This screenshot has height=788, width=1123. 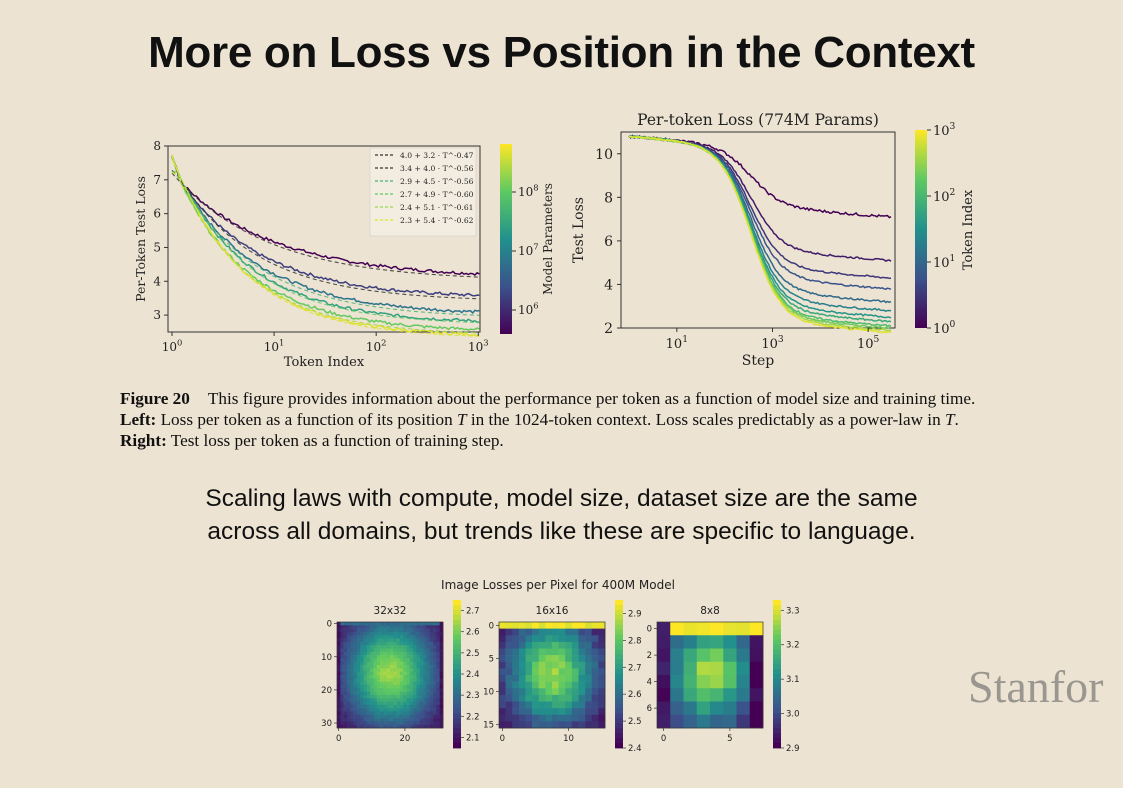 I want to click on right-xtick-label: 103, so click(x=772, y=343).